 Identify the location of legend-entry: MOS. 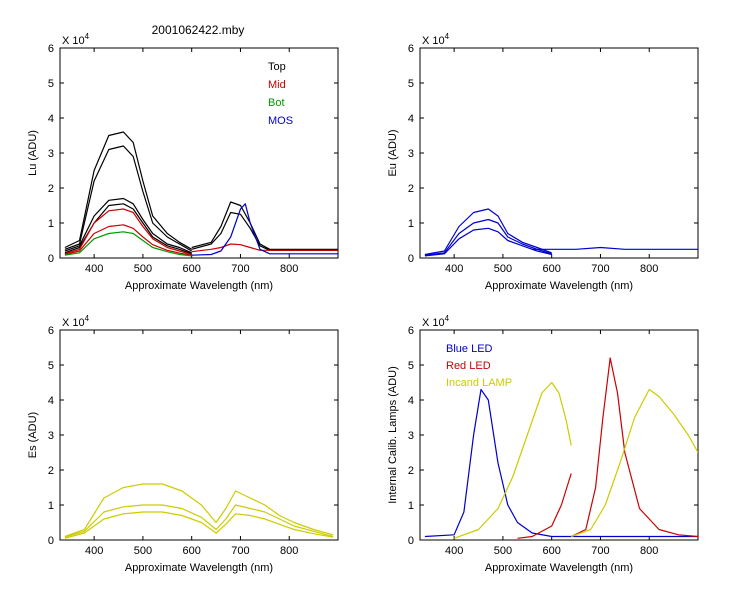
(280, 121).